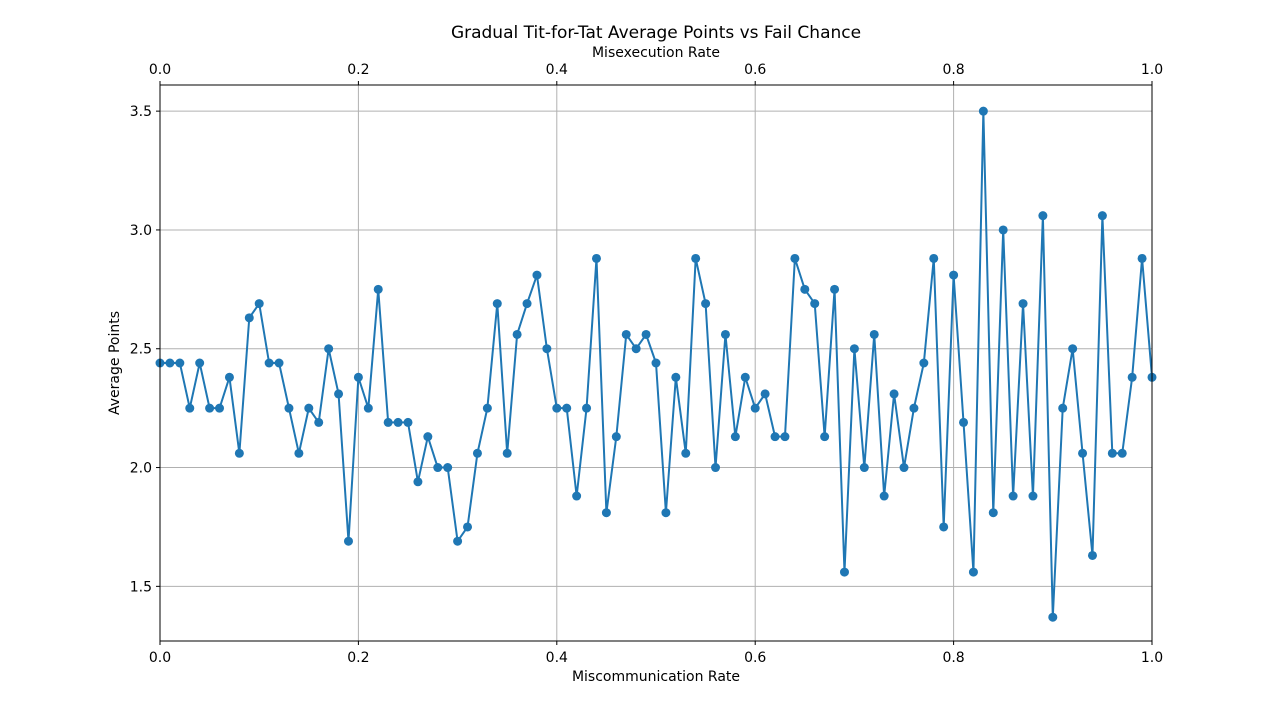 The image size is (1280, 719). Describe the element at coordinates (141, 587) in the screenshot. I see `y-tick-label: 1.5` at that location.